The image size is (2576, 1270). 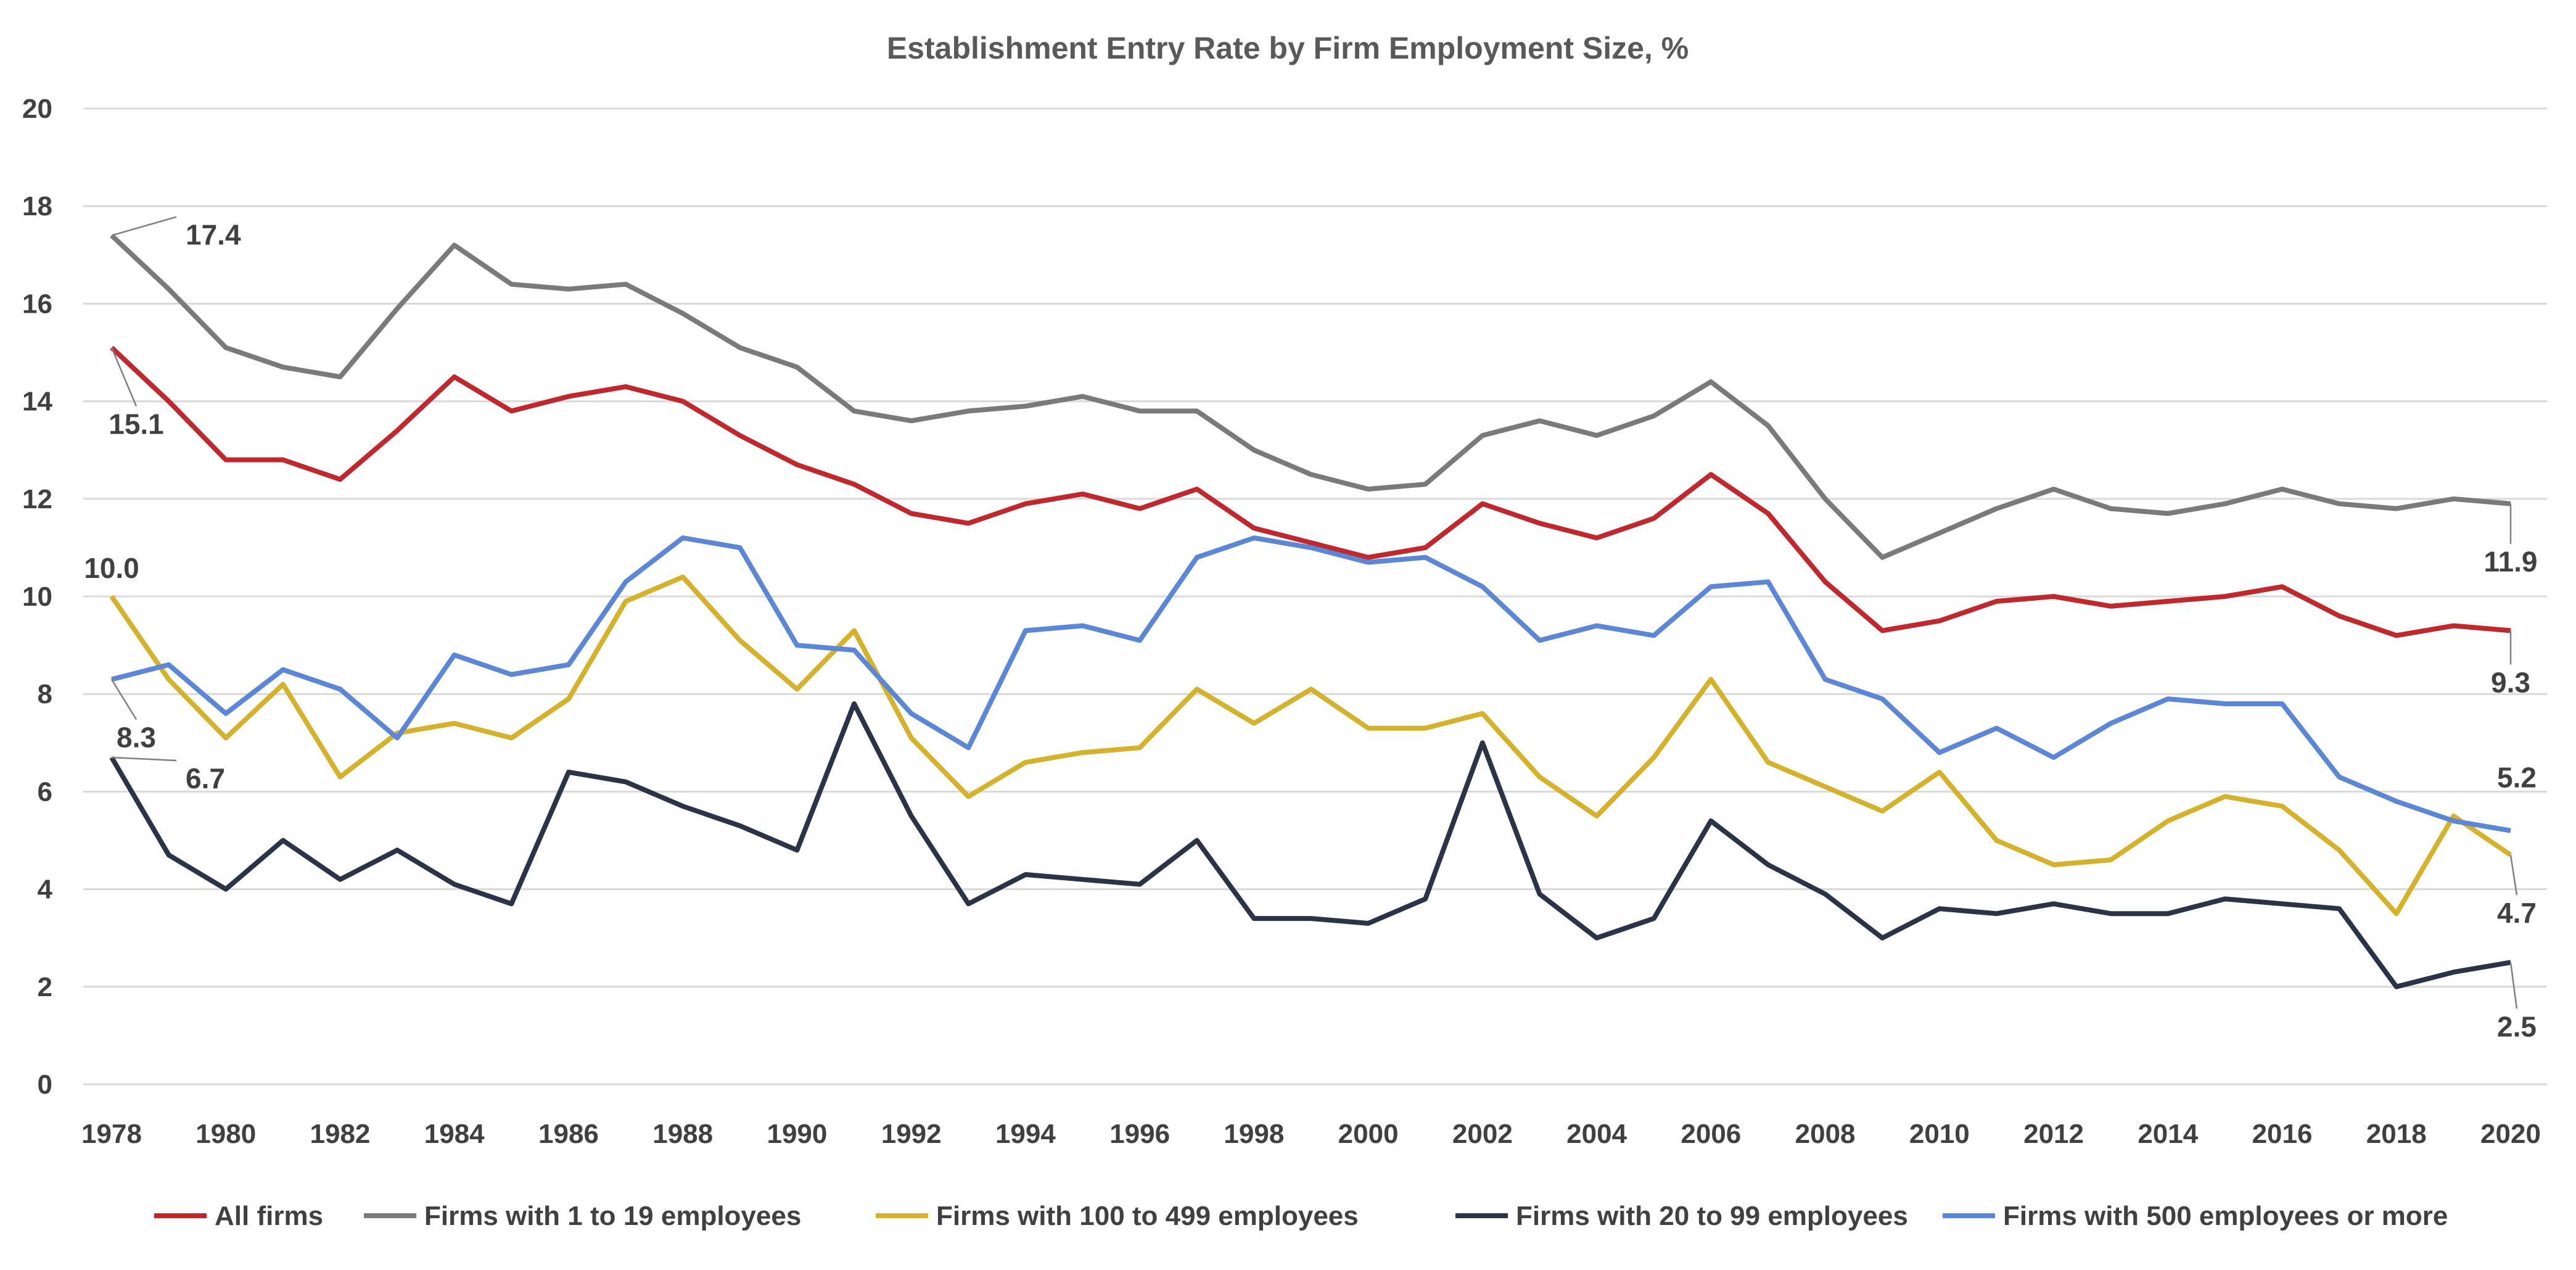 I want to click on x-tick-label: 1992, so click(x=911, y=1134).